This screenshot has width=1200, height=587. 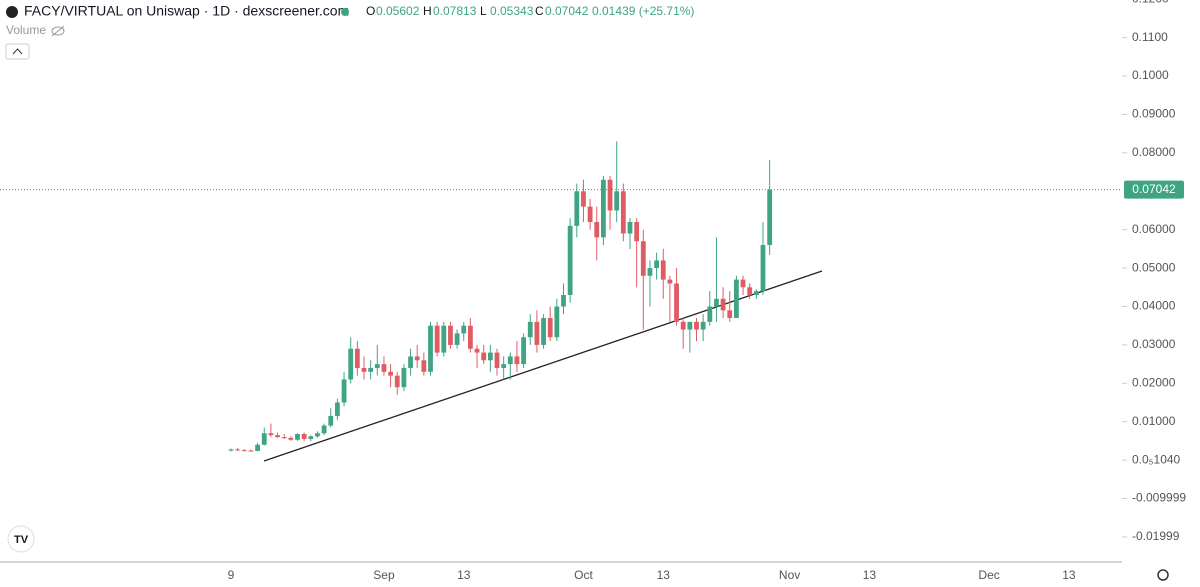 I want to click on ohlc-value: 0.05343, so click(x=512, y=11).